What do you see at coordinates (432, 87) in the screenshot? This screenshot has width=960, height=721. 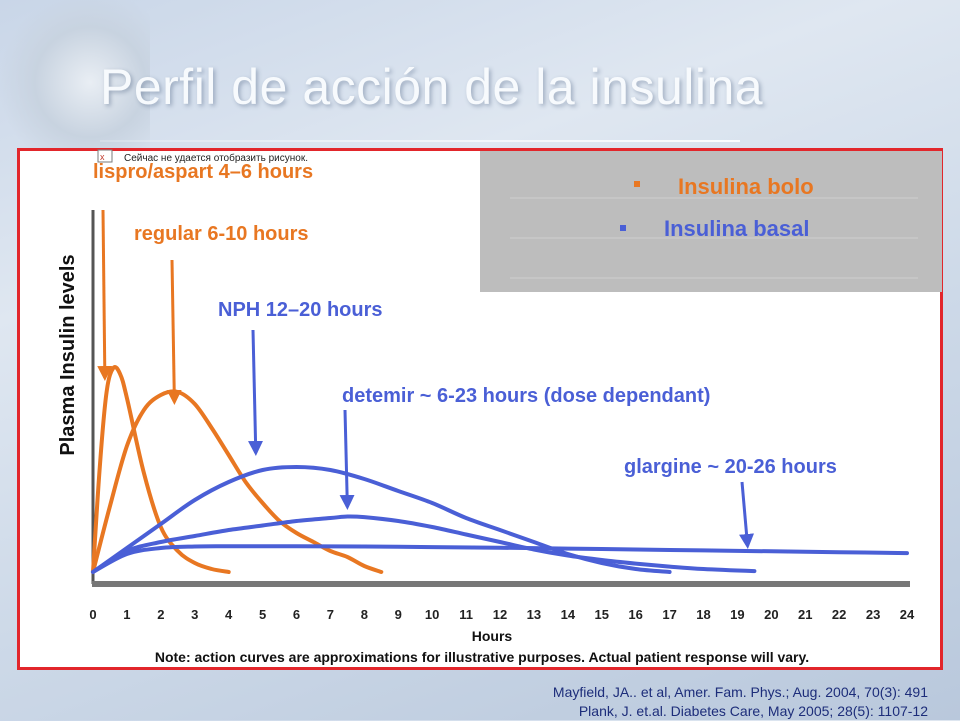 I see `slide-title: Perfil de acción de la insulina` at bounding box center [432, 87].